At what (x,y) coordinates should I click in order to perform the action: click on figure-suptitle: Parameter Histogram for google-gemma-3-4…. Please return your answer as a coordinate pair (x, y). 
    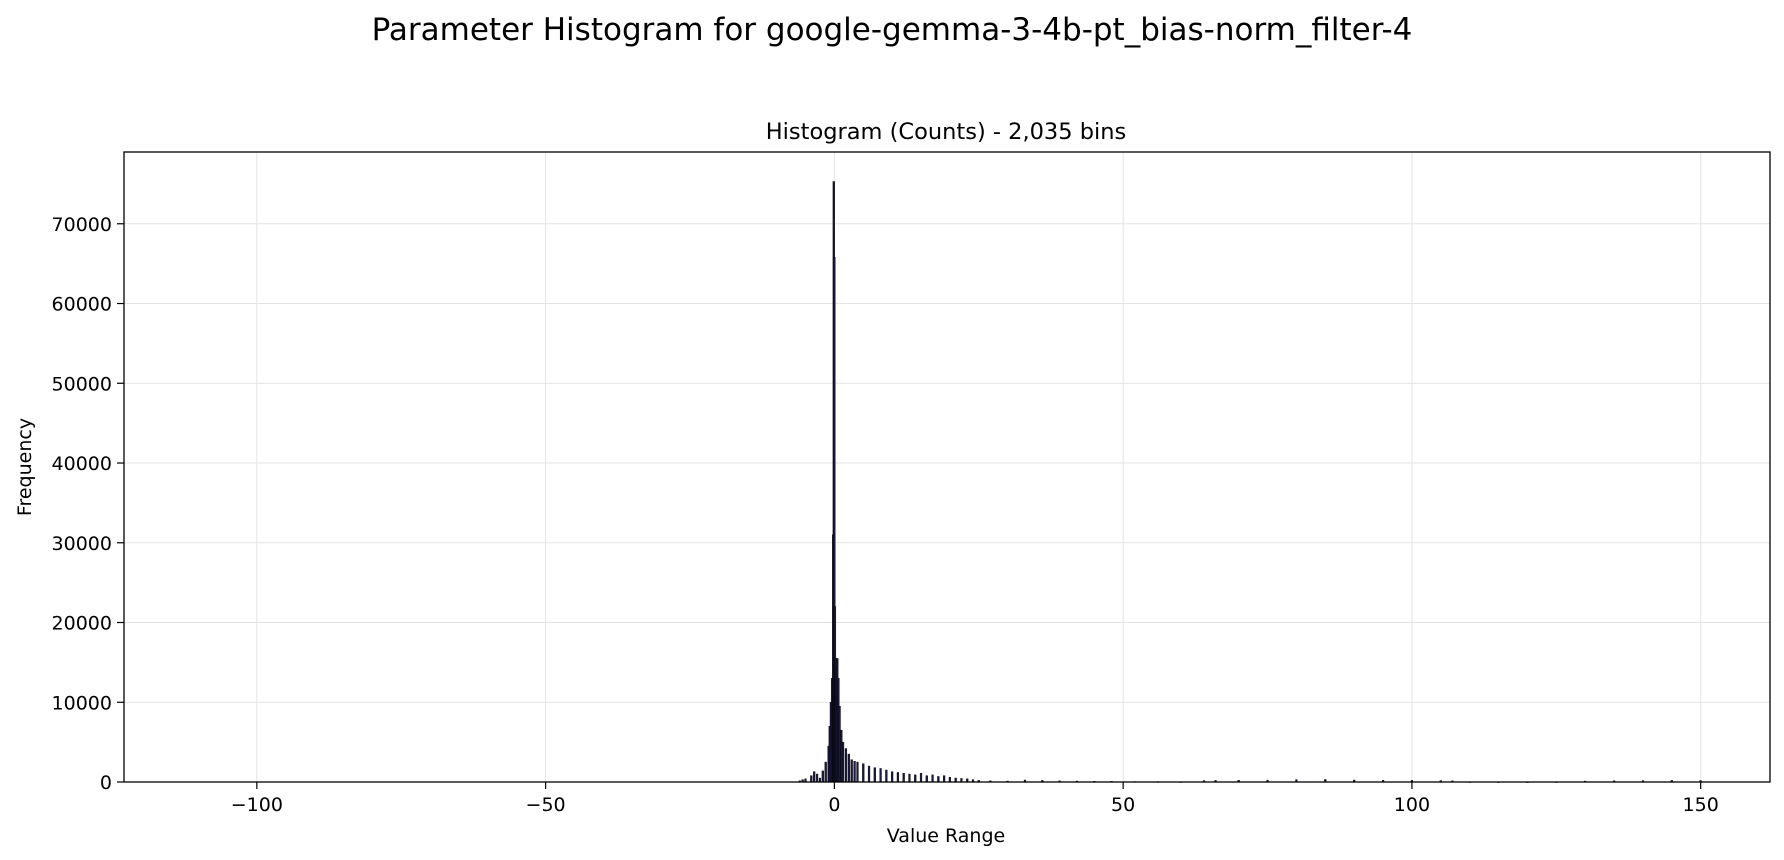
    Looking at the image, I should click on (892, 30).